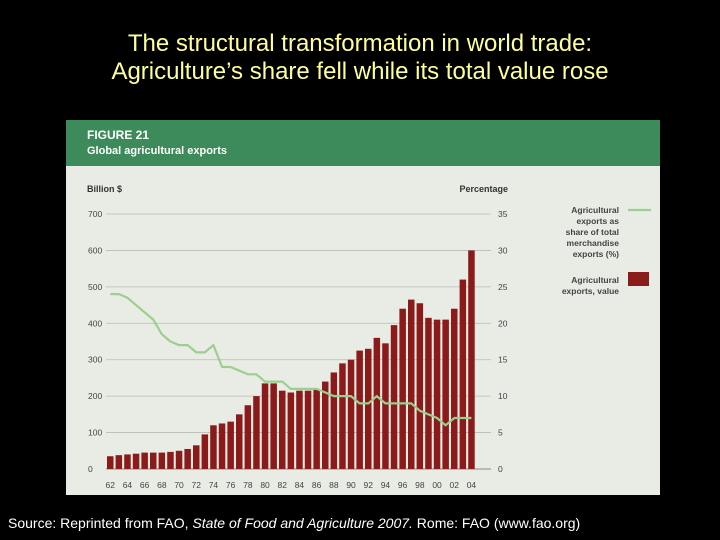 This screenshot has width=720, height=540. I want to click on x-tick-label: 00, so click(437, 485).